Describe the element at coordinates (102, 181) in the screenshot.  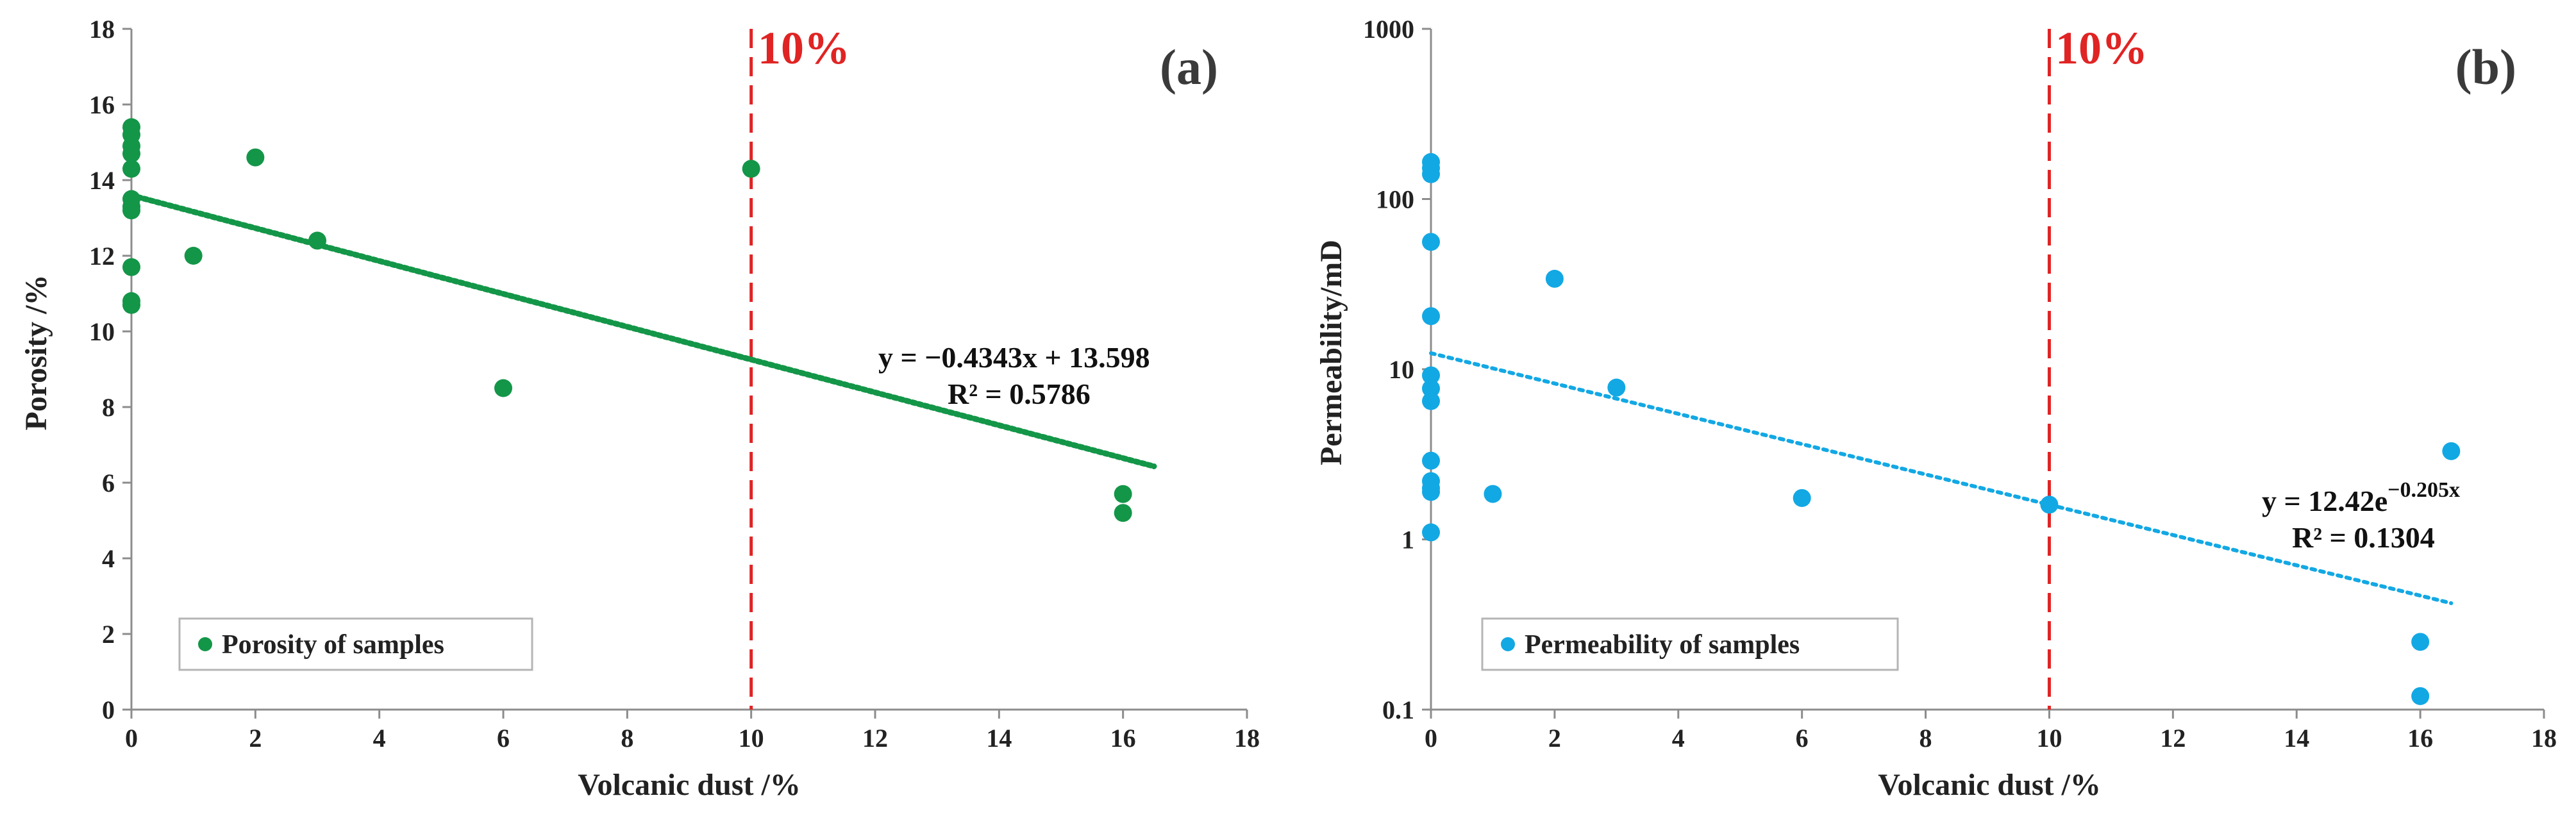
I see `panel-a-y-tick-label: 14` at that location.